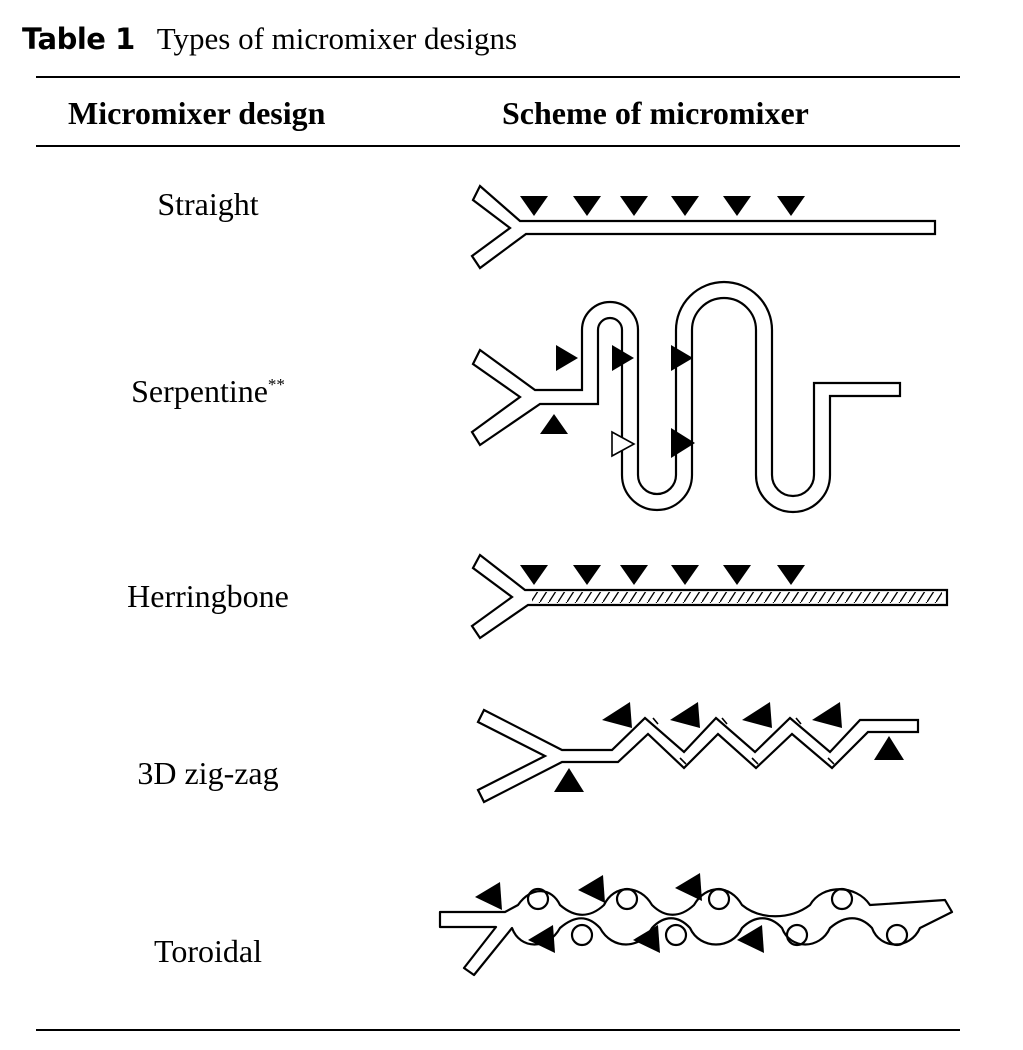  What do you see at coordinates (498, 1030) in the screenshot?
I see `table-bottom-rule` at bounding box center [498, 1030].